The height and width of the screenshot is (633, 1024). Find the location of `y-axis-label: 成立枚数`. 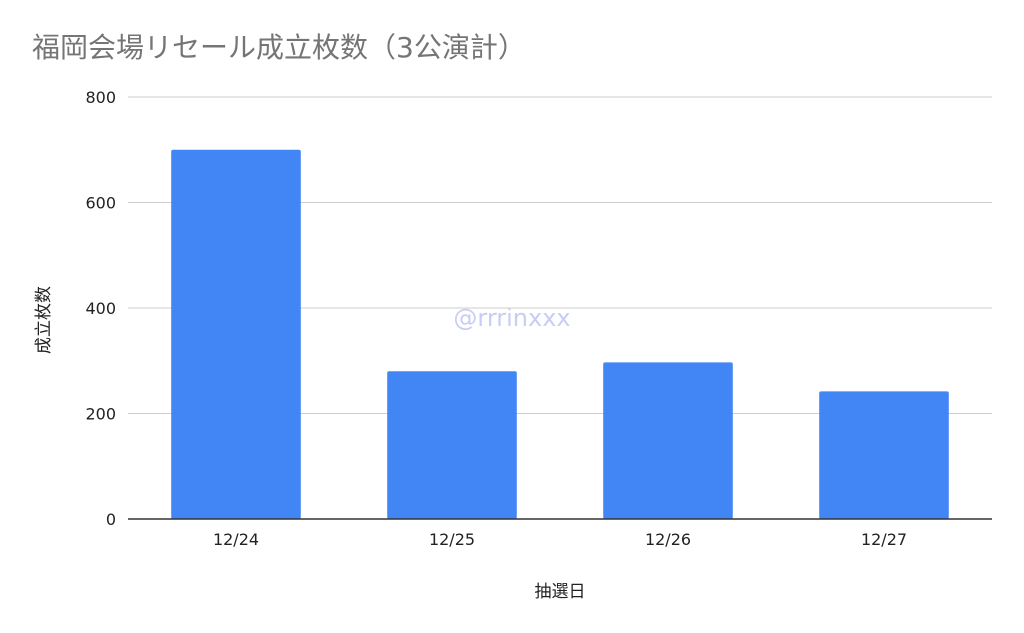

y-axis-label: 成立枚数 is located at coordinates (44, 320).